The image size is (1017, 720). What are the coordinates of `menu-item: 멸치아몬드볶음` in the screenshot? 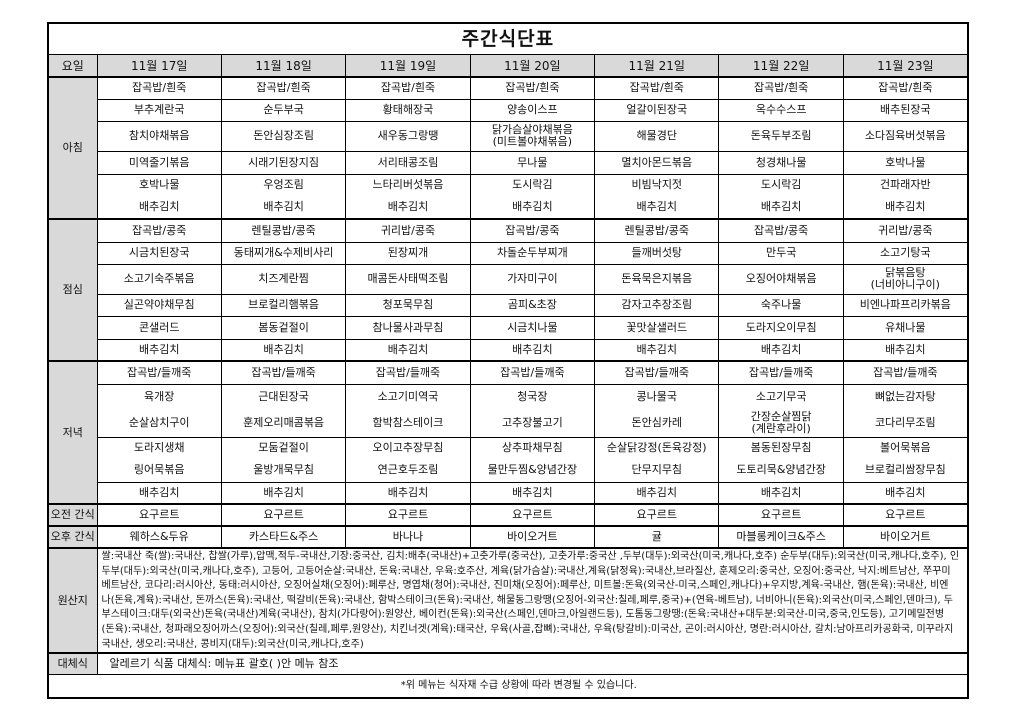 It's located at (657, 162).